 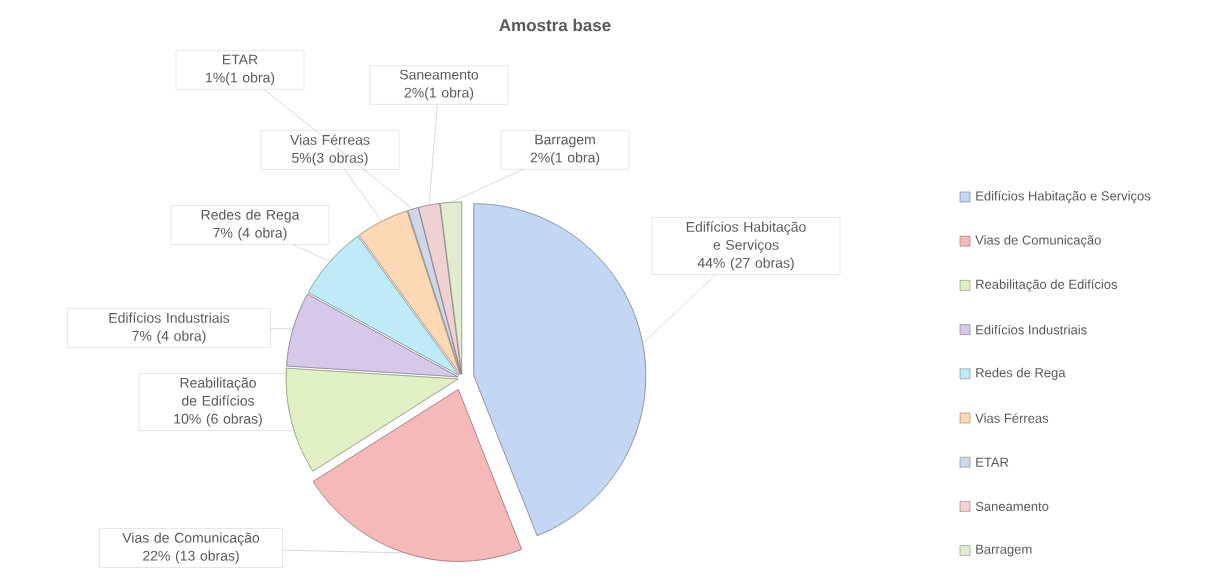 I want to click on slice-label: ETAR, so click(x=240, y=59).